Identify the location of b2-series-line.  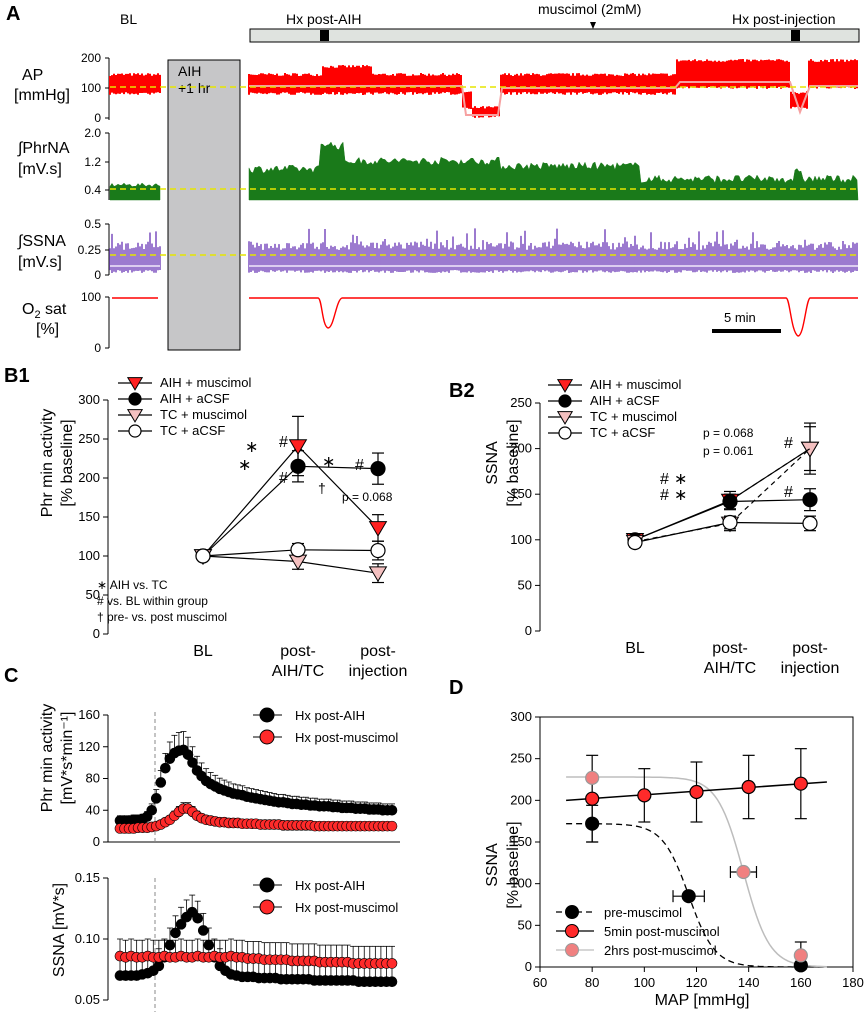
(722, 520).